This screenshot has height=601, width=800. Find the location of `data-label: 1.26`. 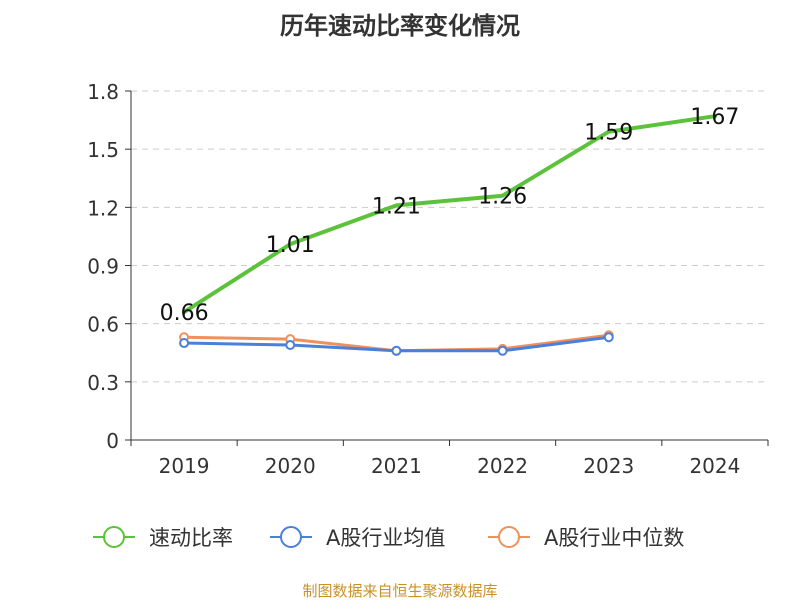

data-label: 1.26 is located at coordinates (502, 197).